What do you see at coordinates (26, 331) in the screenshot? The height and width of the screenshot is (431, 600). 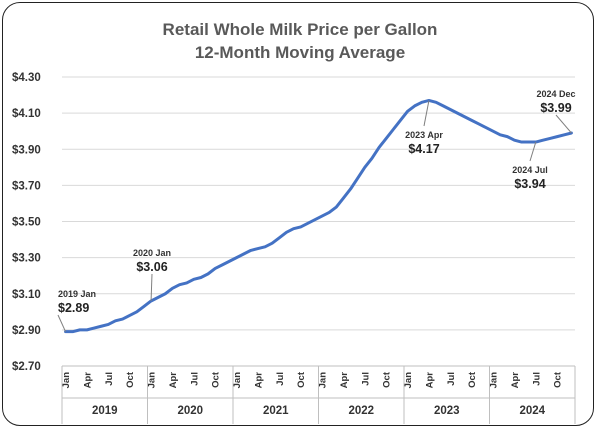 I see `y-tick-label: $2.90` at bounding box center [26, 331].